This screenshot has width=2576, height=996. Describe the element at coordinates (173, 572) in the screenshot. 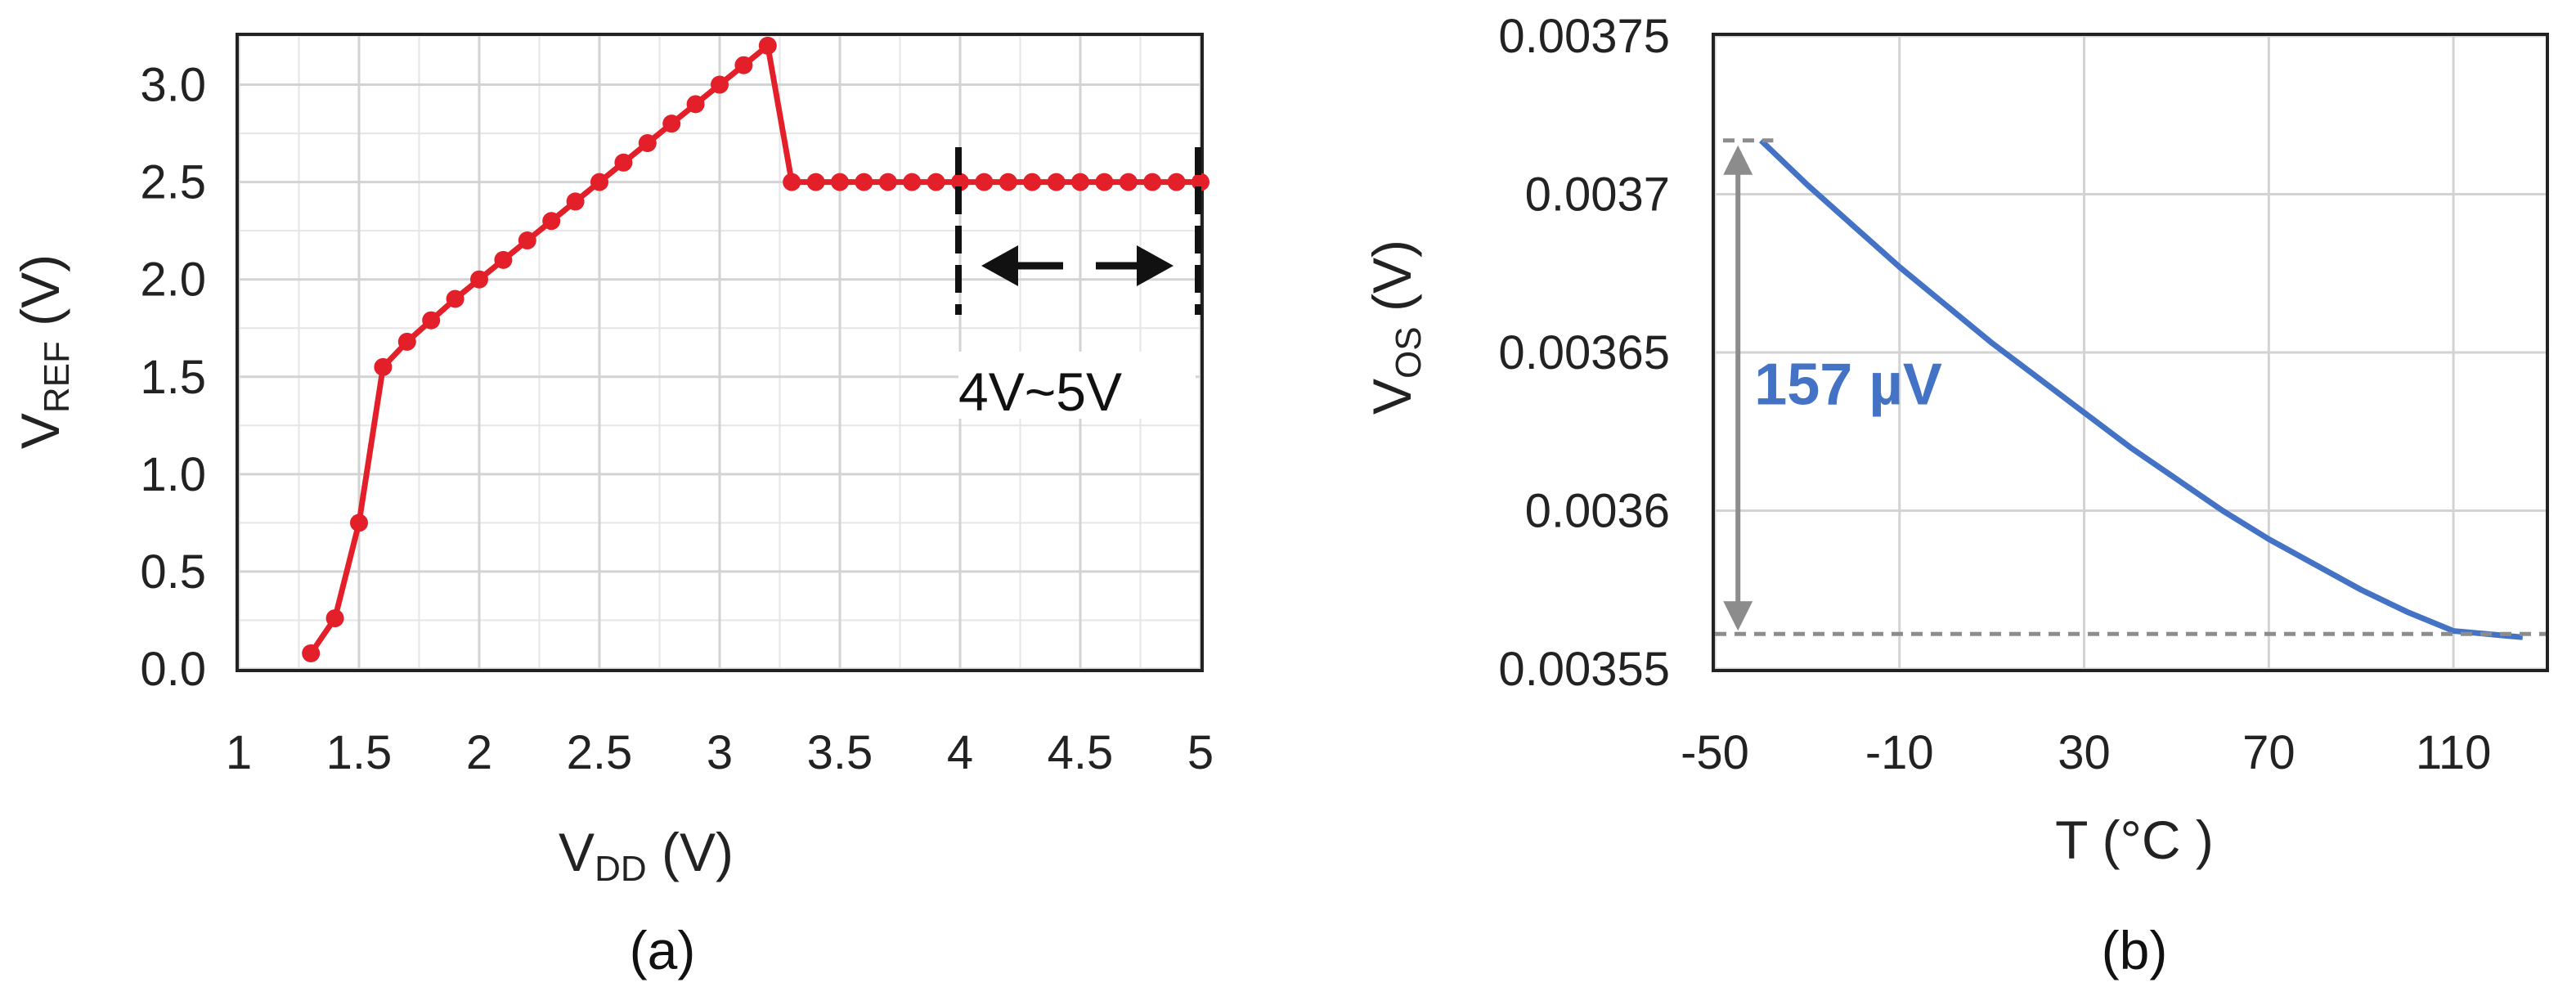

I see `y-tick-label: 0.5` at that location.